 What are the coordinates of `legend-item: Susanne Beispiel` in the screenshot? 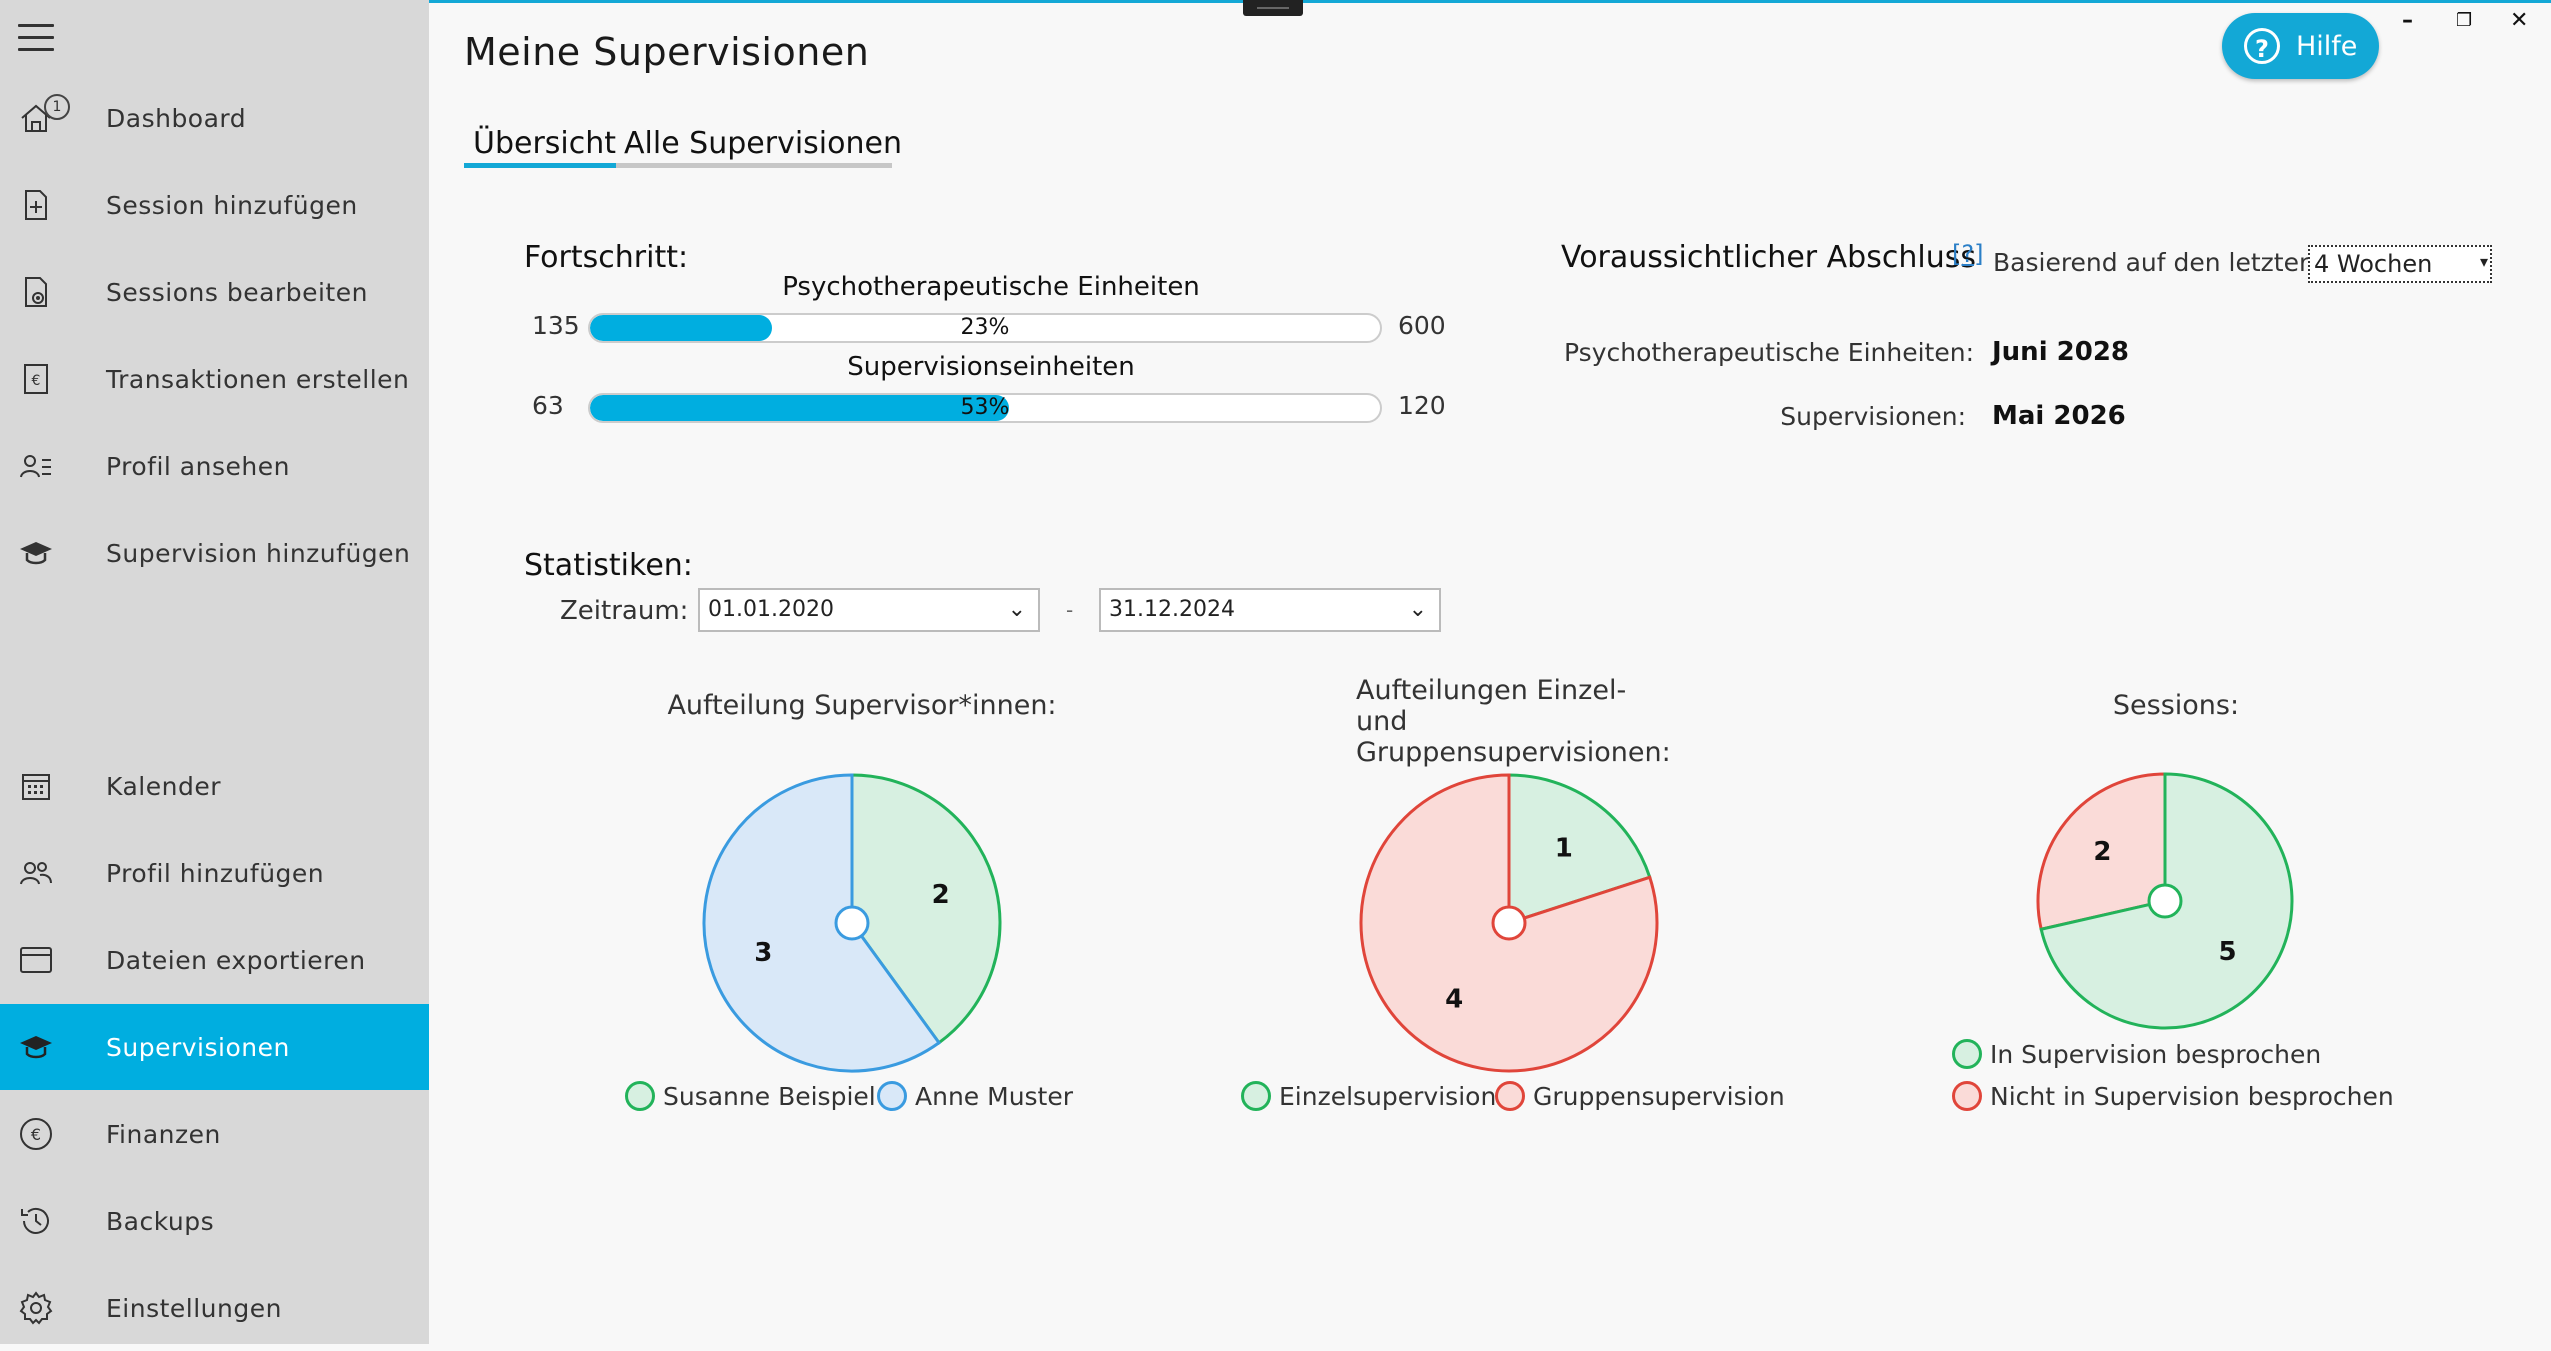 It's located at (750, 1096).